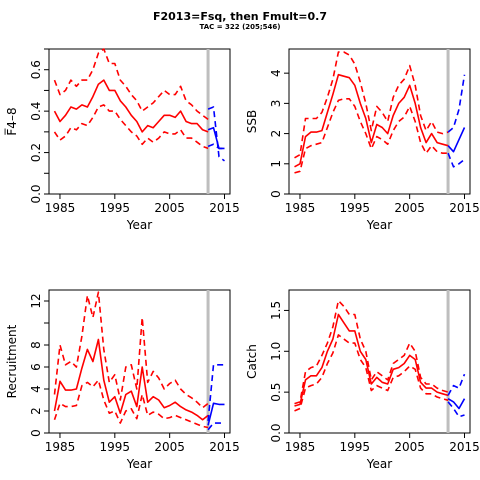 This screenshot has width=480, height=480. I want to click on y-tick-label: 8, so click(36, 345).